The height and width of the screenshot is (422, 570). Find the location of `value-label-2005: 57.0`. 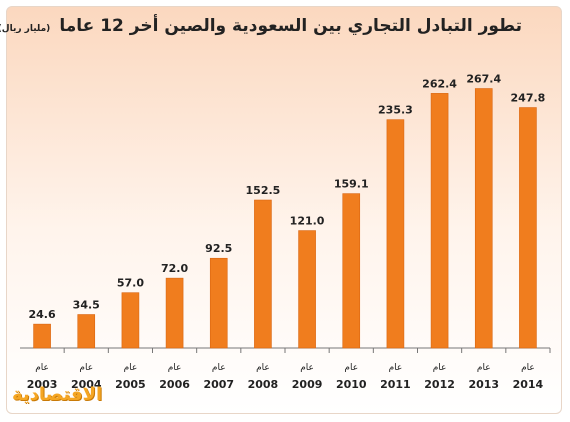

value-label-2005: 57.0 is located at coordinates (130, 283).